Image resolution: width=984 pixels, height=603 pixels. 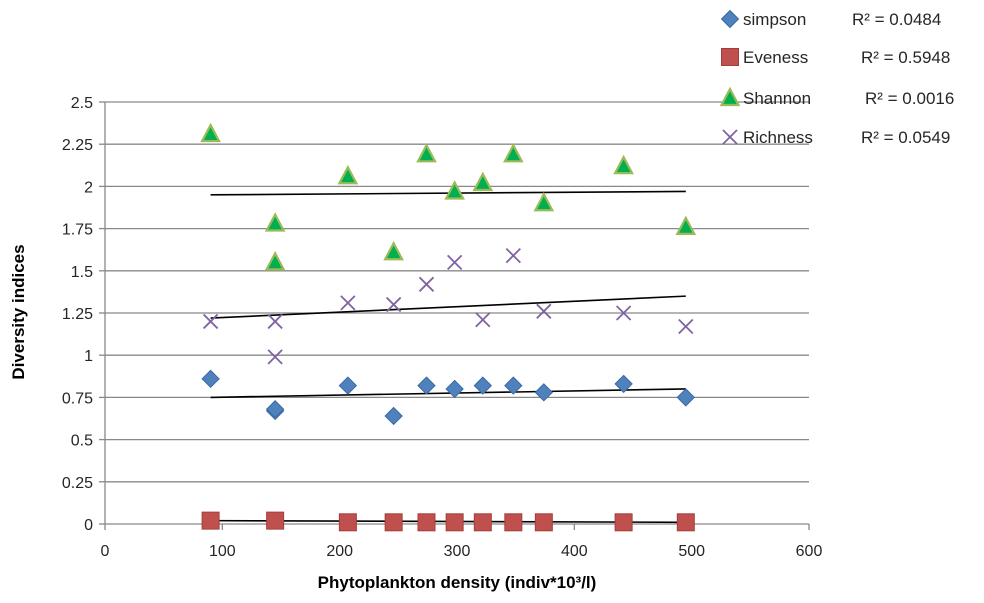 I want to click on legend-label-eveness: Eveness, so click(x=775, y=57).